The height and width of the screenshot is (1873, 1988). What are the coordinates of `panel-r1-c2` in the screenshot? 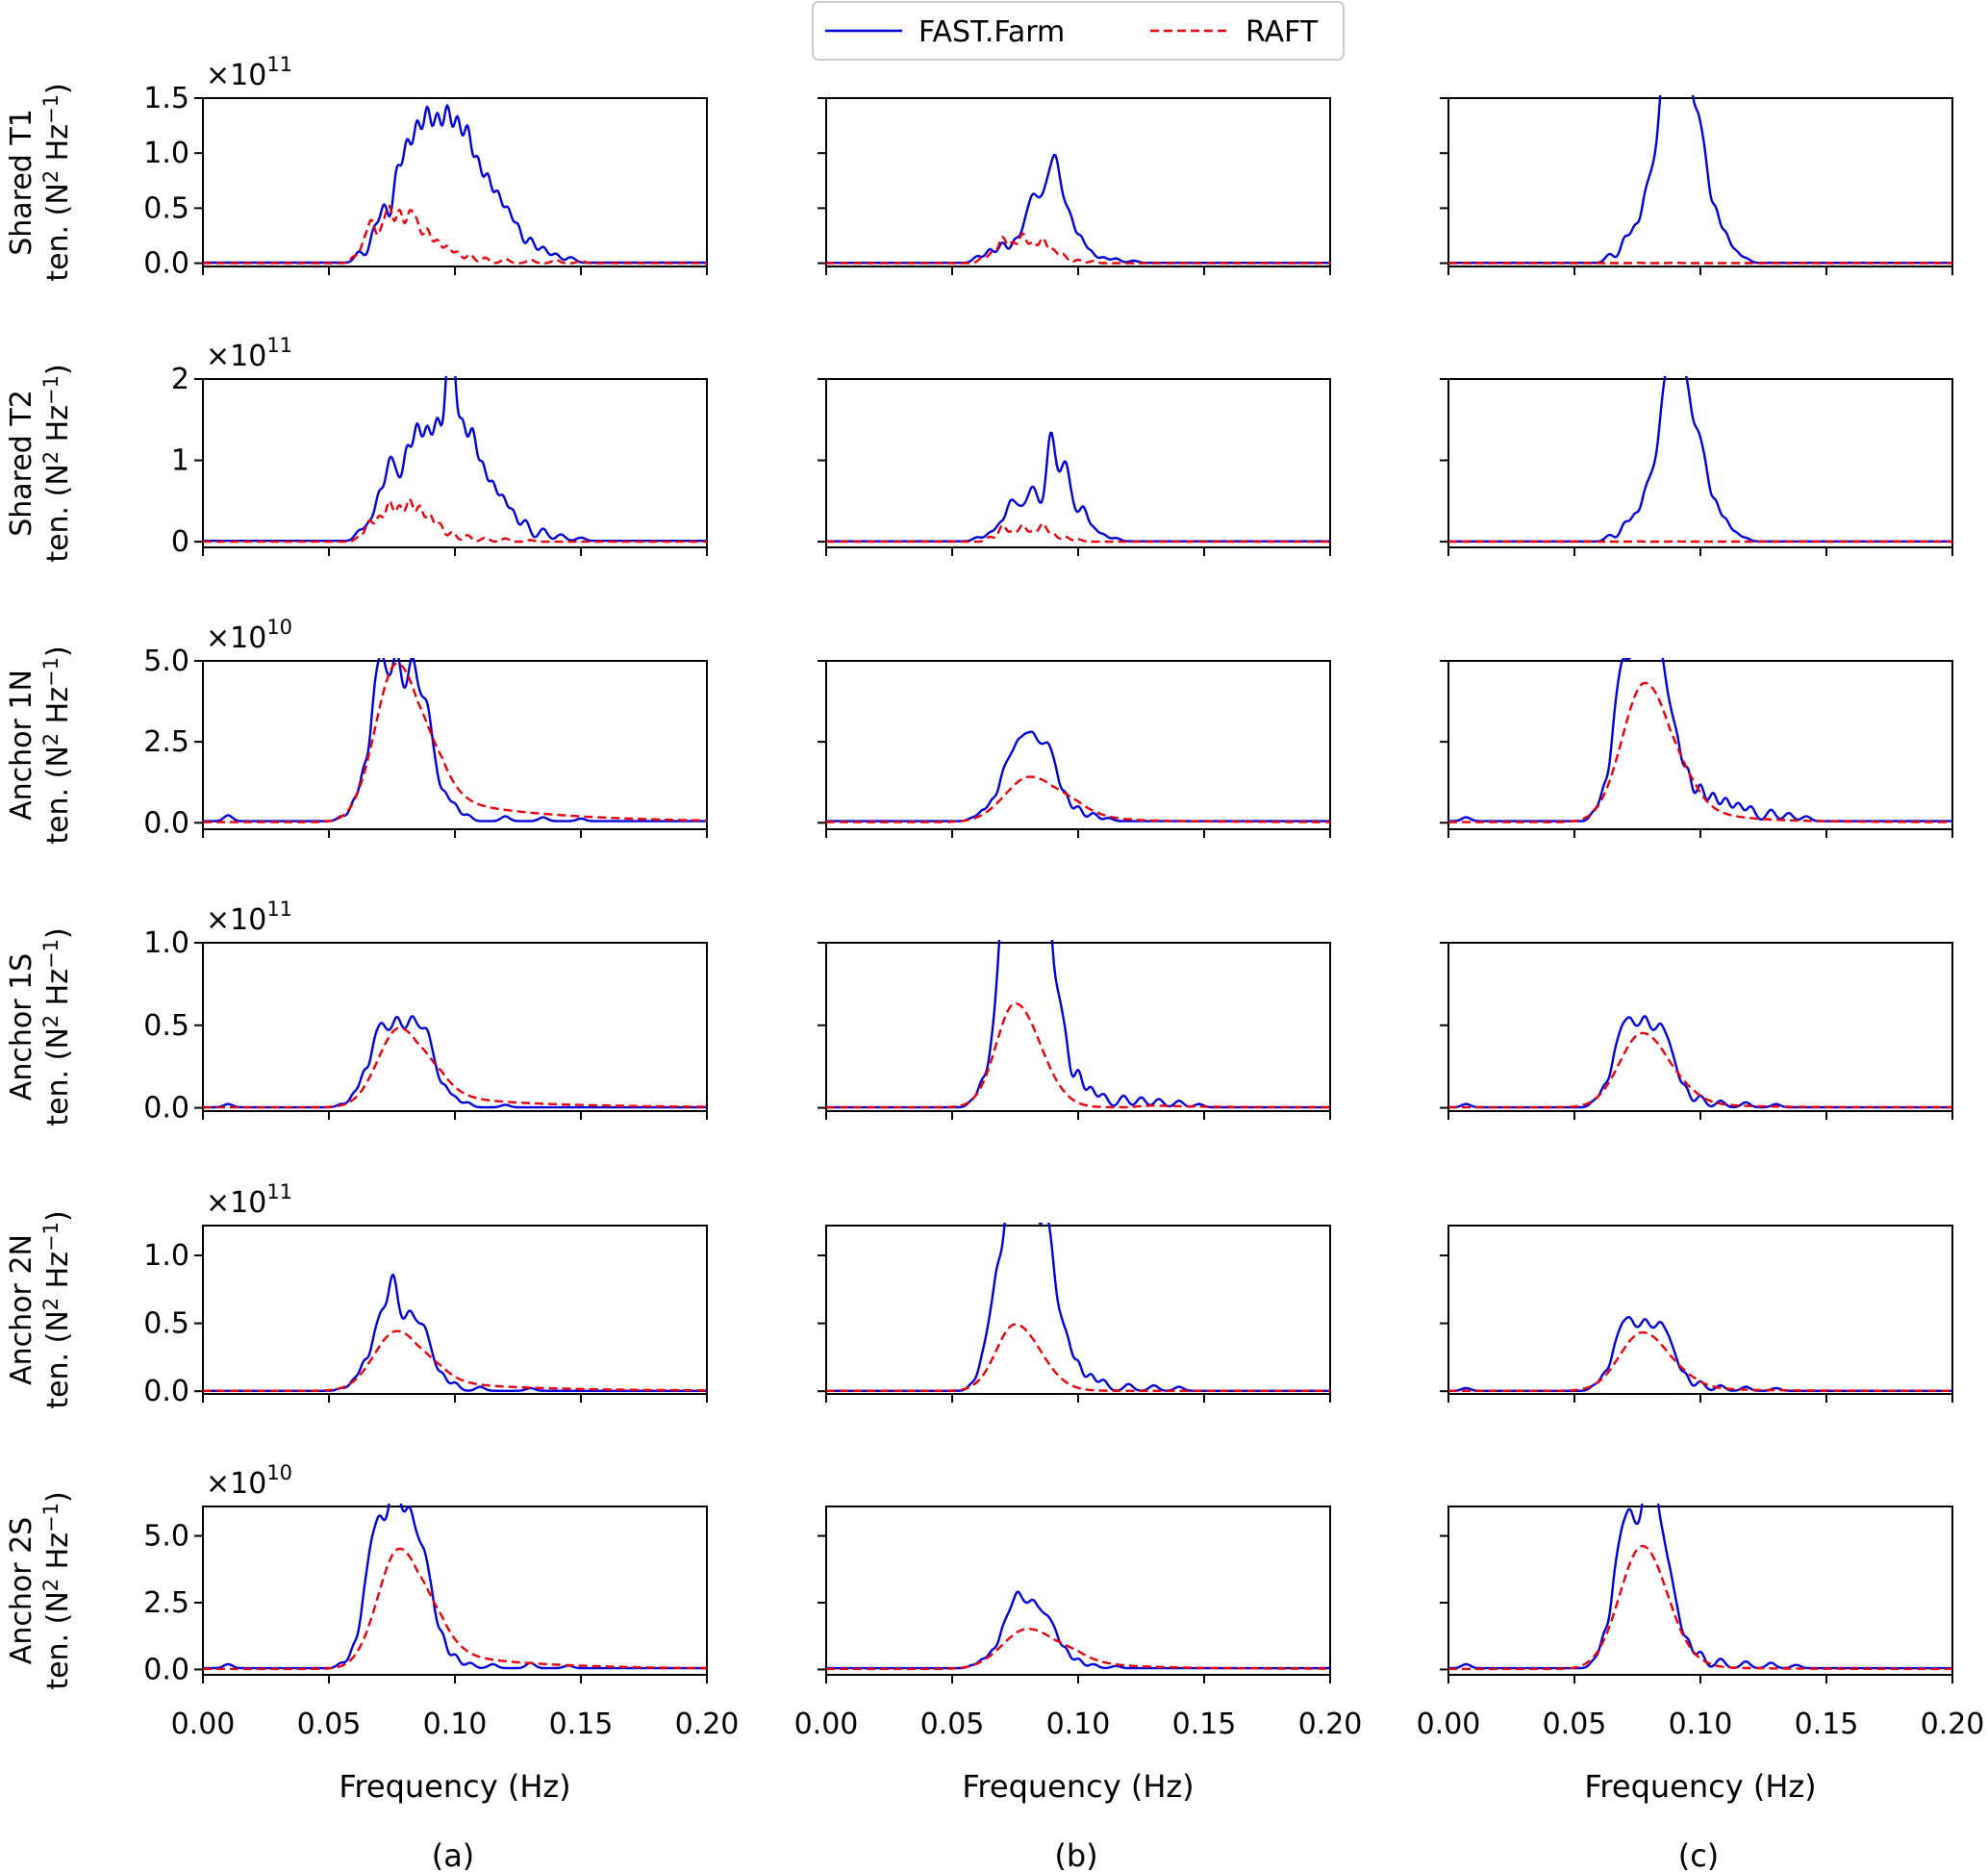 It's located at (1074, 186).